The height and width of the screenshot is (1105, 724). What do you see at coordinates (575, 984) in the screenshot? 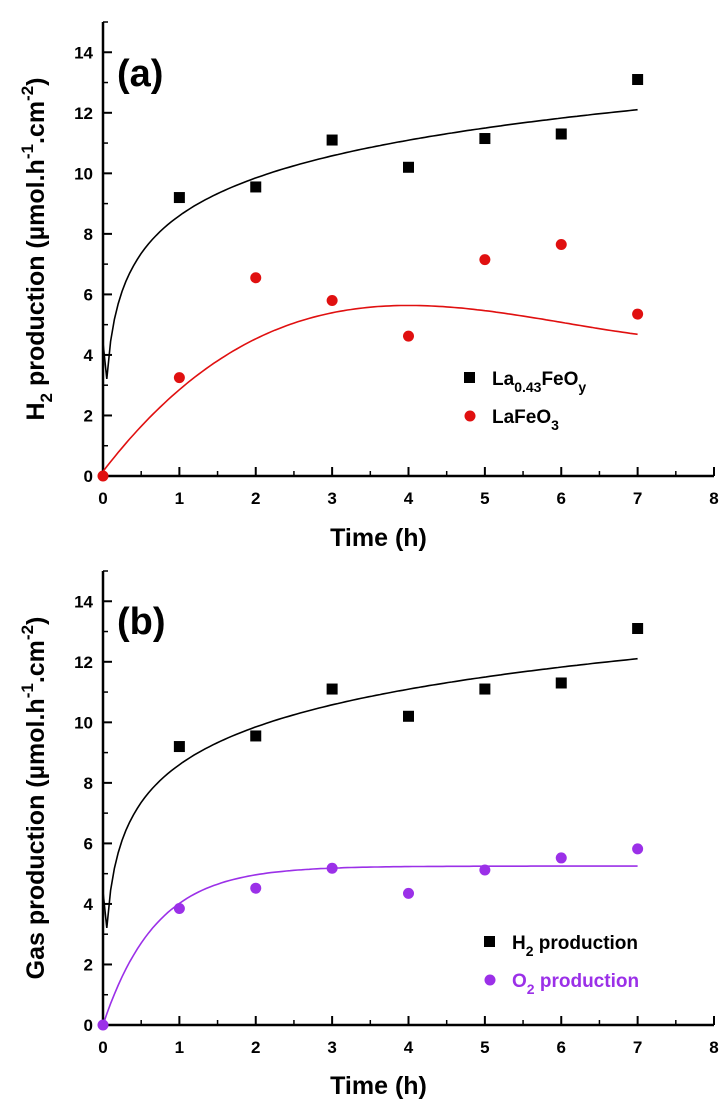
I see `legend-label: O2 production` at bounding box center [575, 984].